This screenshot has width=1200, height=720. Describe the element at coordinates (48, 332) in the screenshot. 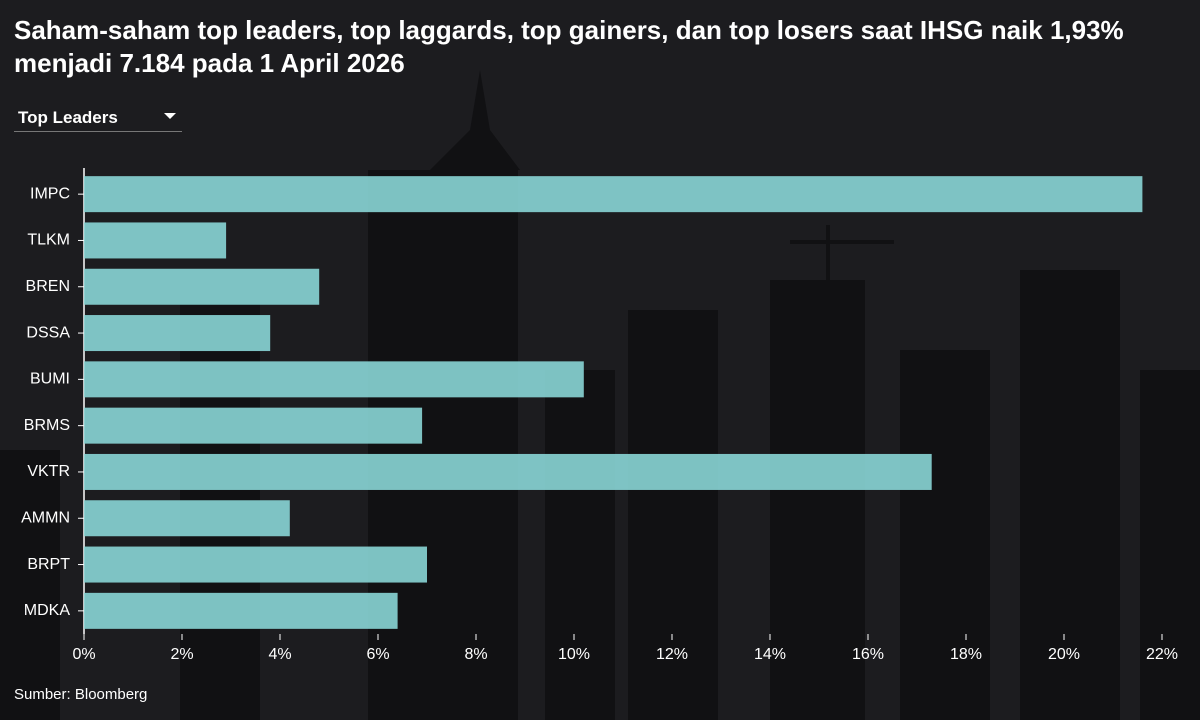

I see `y-tick-label: DSSA` at that location.